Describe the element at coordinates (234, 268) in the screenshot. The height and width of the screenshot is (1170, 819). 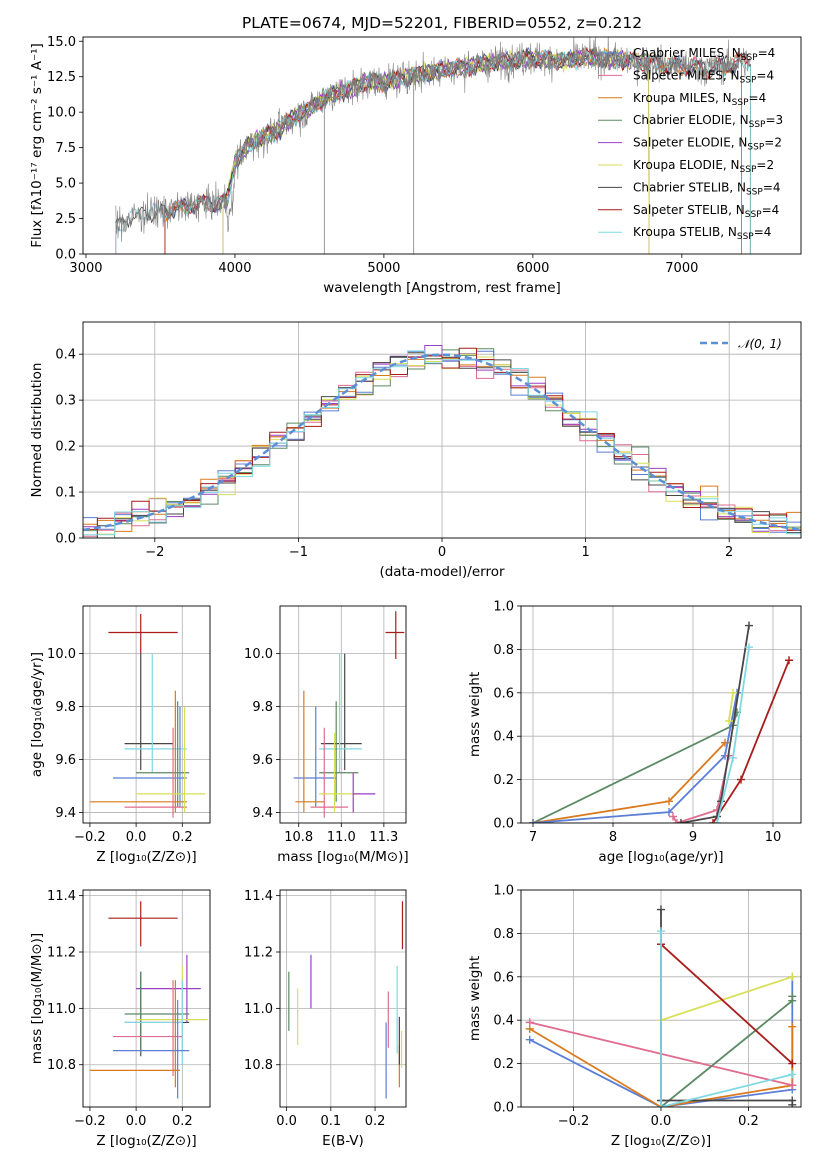
I see `x-tick-label: 4000` at that location.